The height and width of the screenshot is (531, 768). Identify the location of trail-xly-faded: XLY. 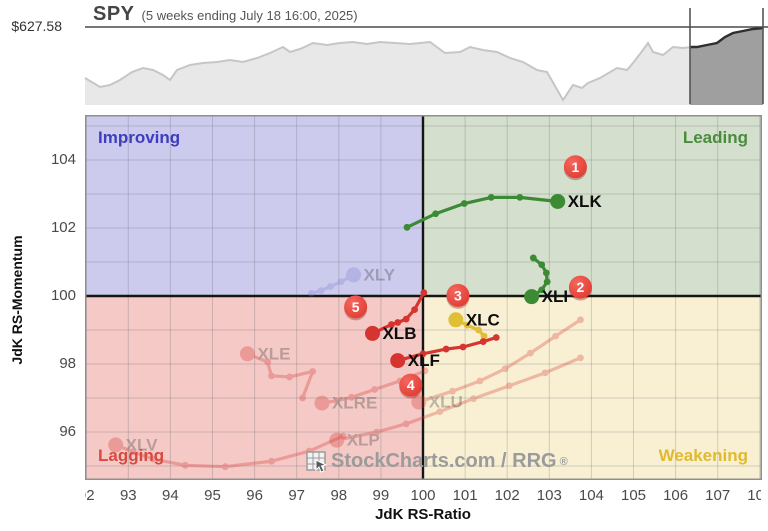
(352, 281).